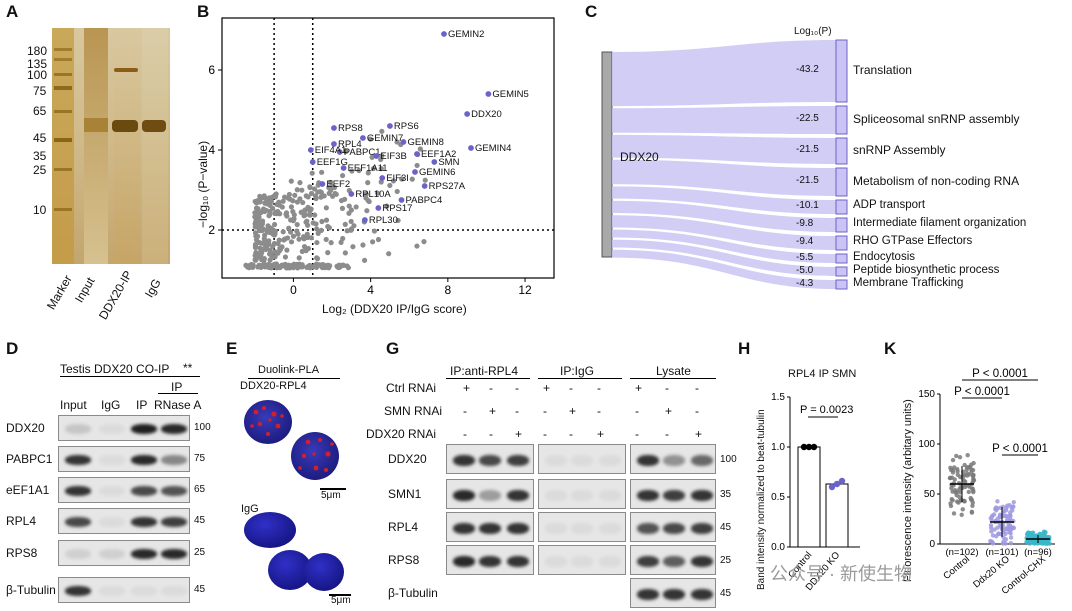 The image size is (1072, 611). Describe the element at coordinates (203, 184) in the screenshot. I see `volcano-ylabel: −log₁₀ (P−value)` at that location.